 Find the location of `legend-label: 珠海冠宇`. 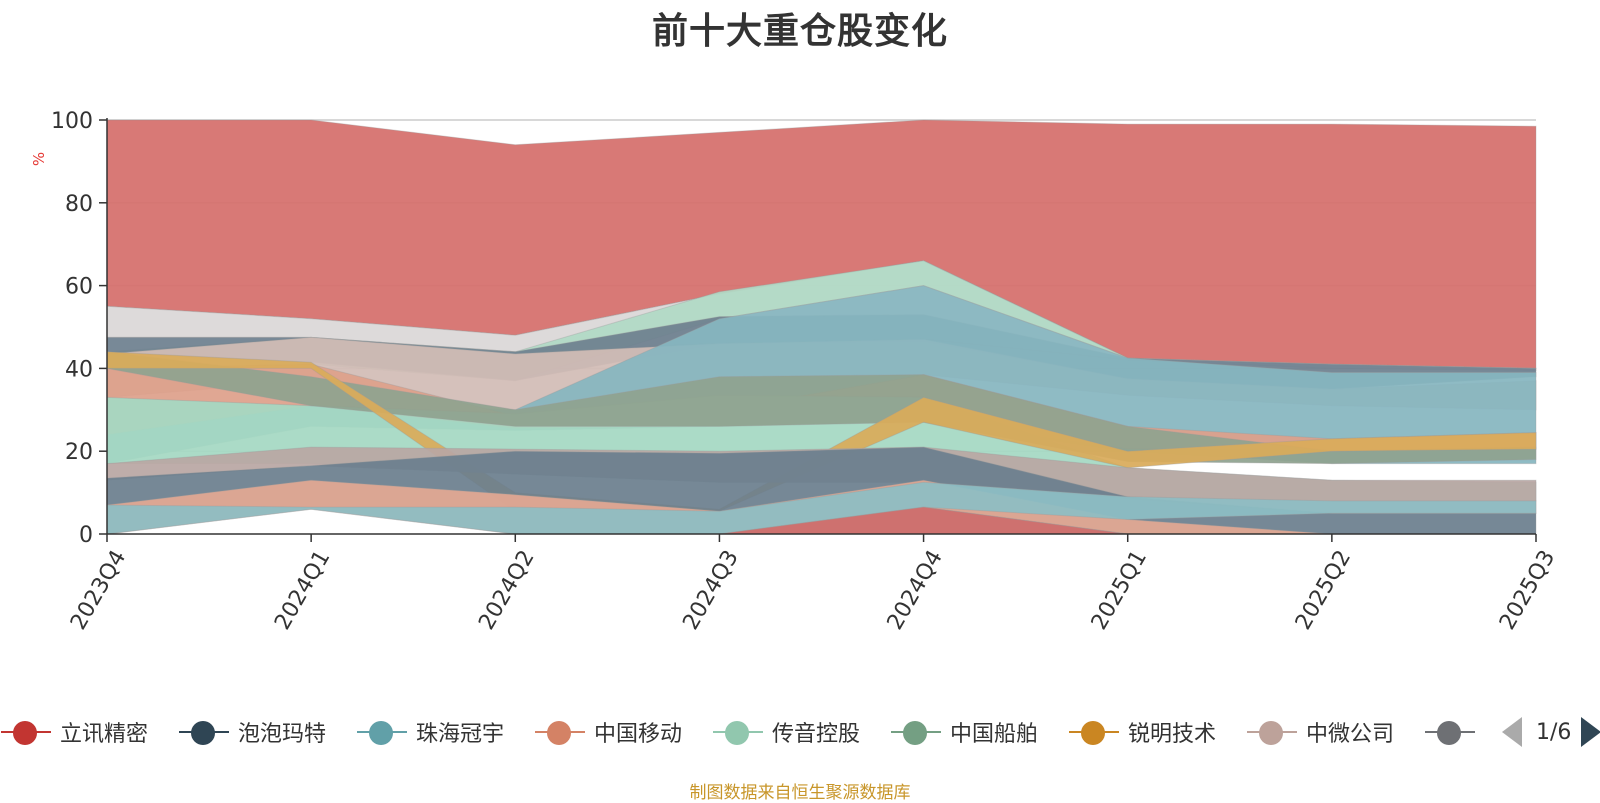

legend-label: 珠海冠宇 is located at coordinates (460, 734).